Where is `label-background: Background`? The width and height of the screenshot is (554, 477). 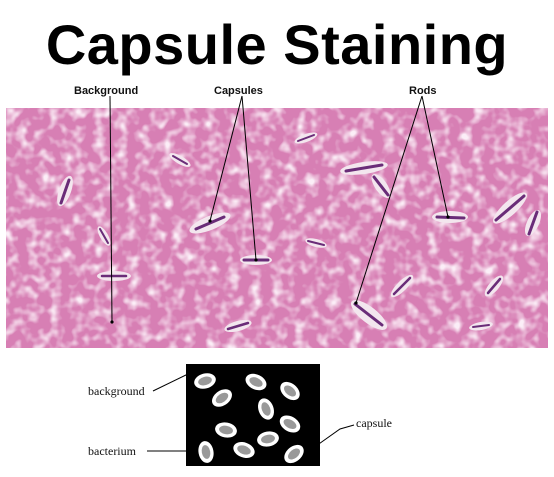 label-background: Background is located at coordinates (106, 91).